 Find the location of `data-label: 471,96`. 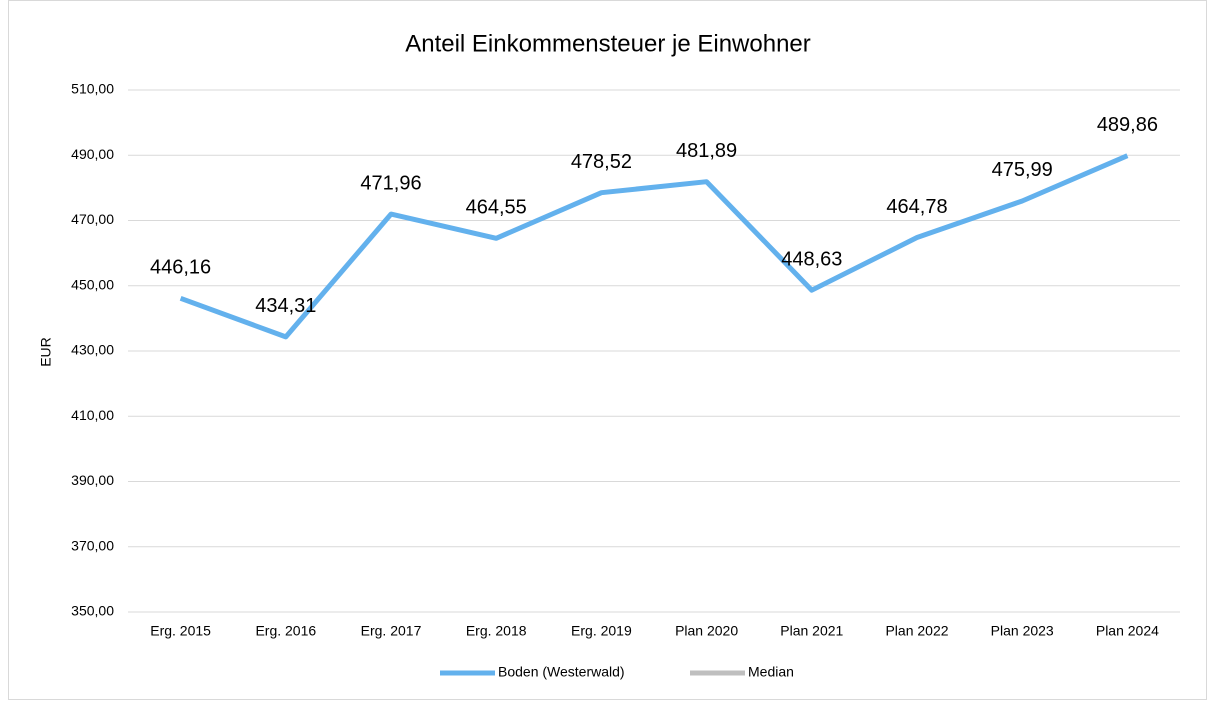

data-label: 471,96 is located at coordinates (390, 183).